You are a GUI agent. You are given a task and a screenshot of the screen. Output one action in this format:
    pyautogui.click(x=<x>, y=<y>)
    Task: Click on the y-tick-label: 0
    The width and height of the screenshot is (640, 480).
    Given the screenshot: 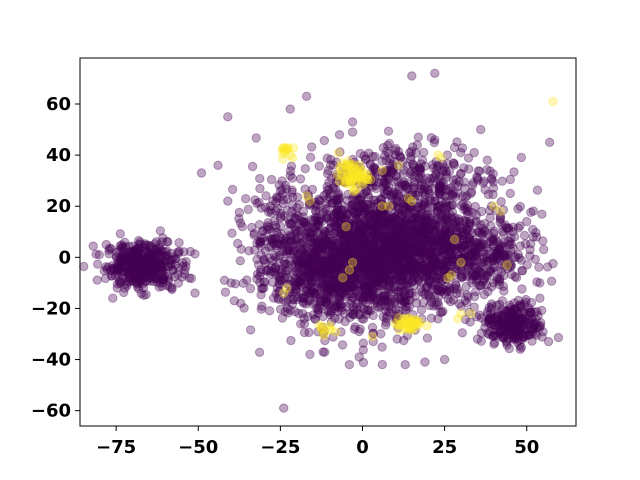 What is the action you would take?
    pyautogui.click(x=64, y=257)
    